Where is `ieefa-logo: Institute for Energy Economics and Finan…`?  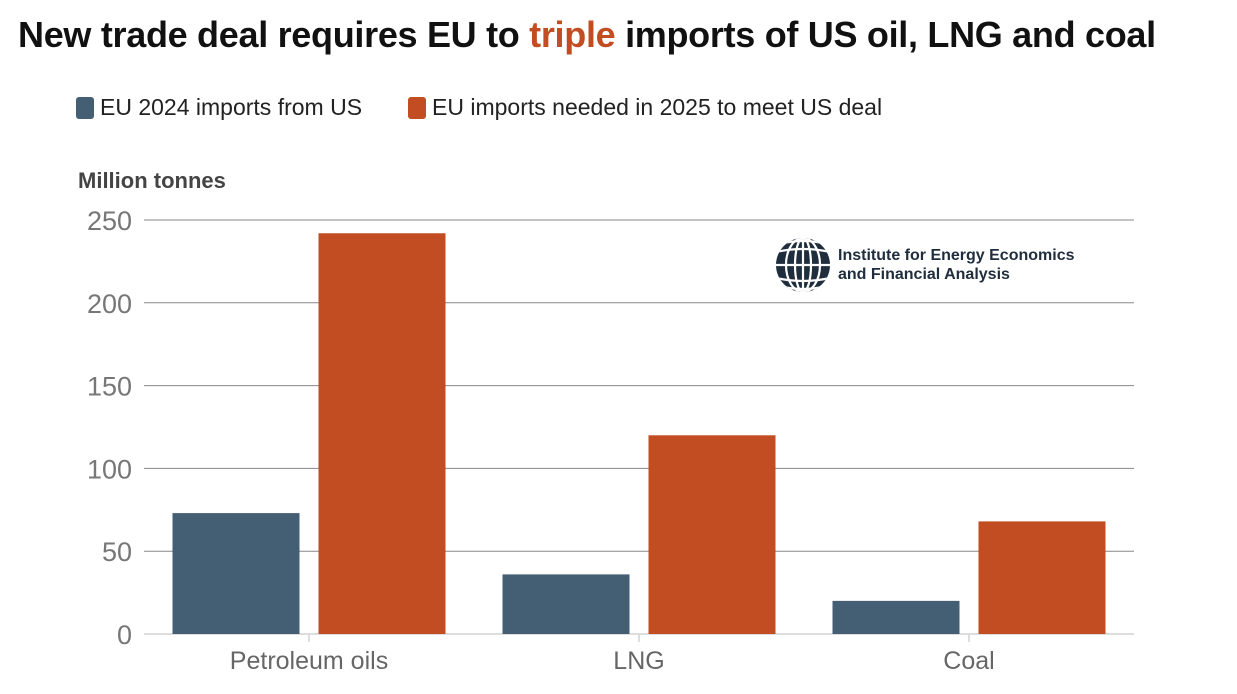
ieefa-logo: Institute for Energy Economics and Finan… is located at coordinates (924, 265).